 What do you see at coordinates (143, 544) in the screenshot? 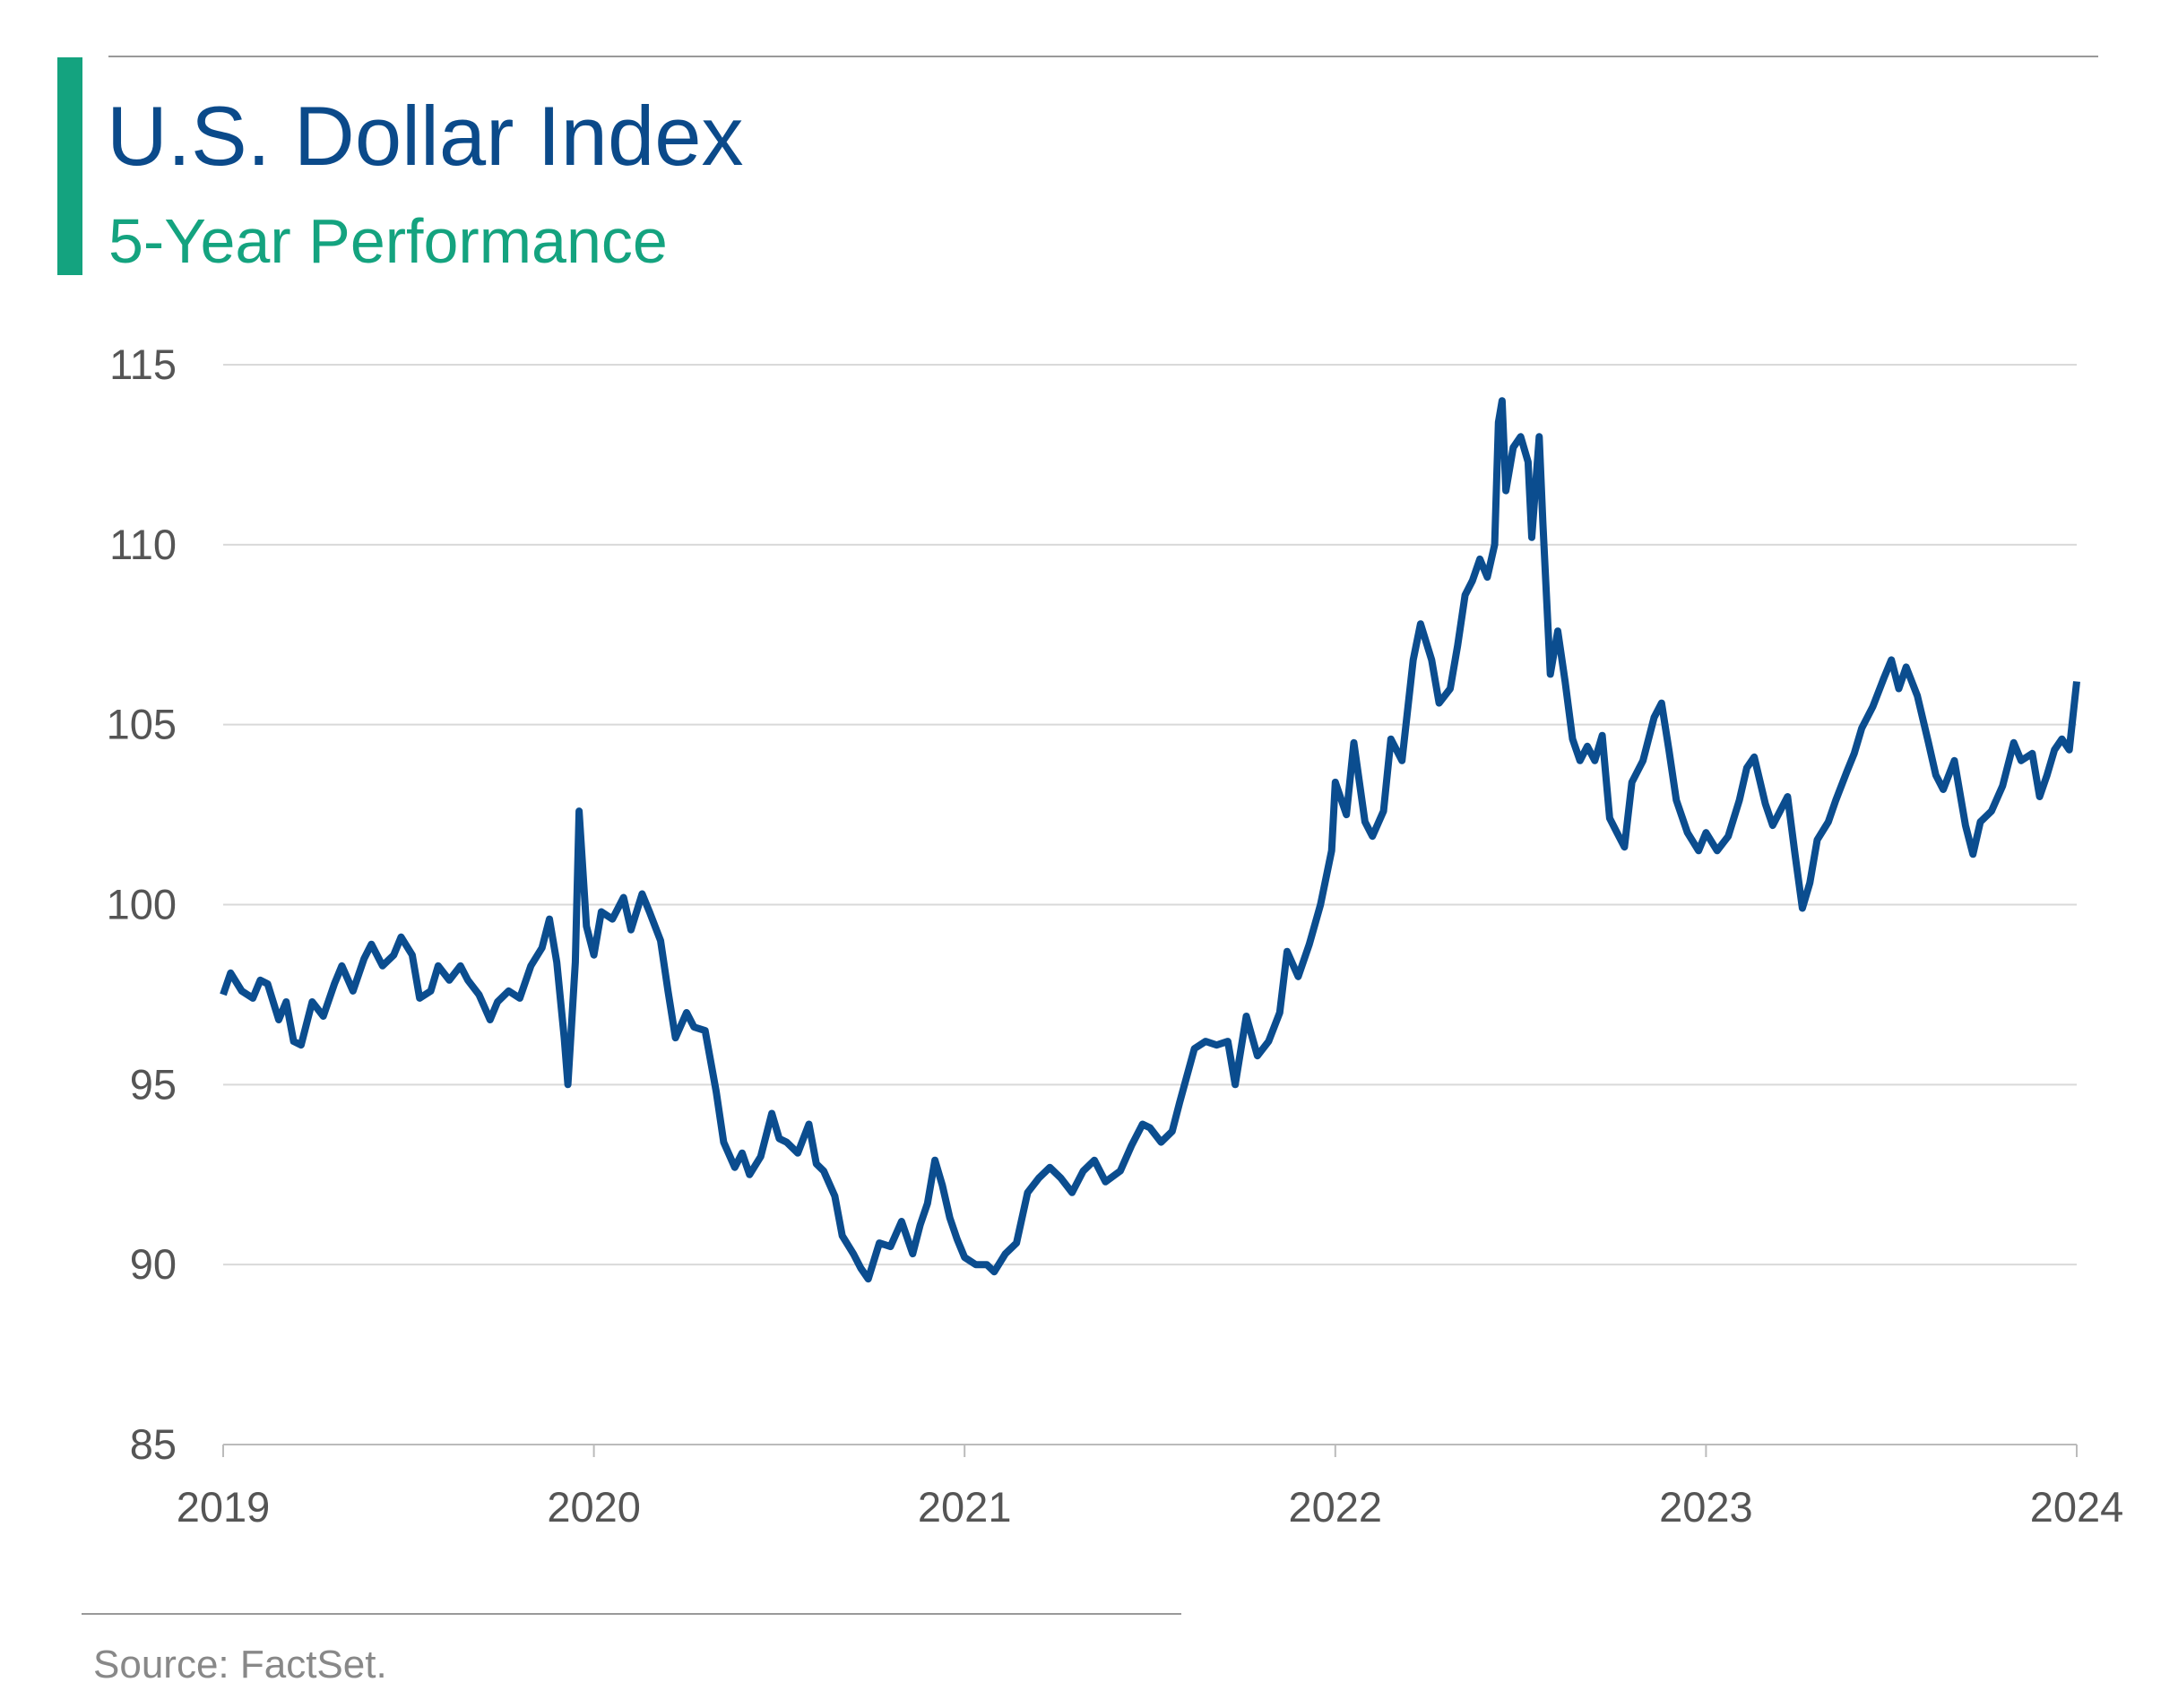
I see `y-tick-label: 110` at bounding box center [143, 544].